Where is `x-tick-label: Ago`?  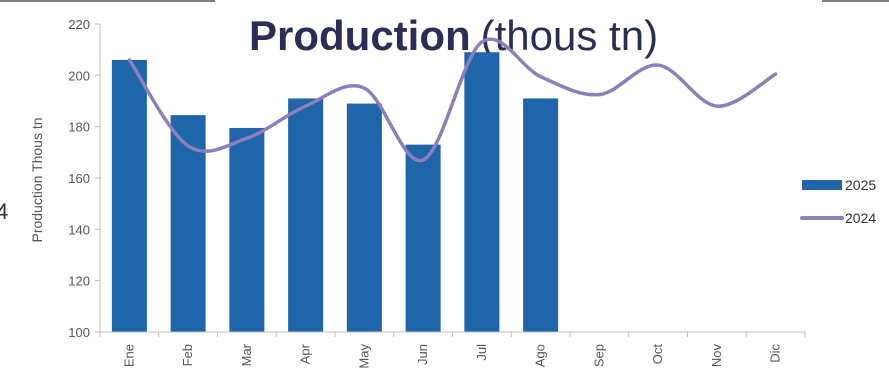
x-tick-label: Ago is located at coordinates (540, 355).